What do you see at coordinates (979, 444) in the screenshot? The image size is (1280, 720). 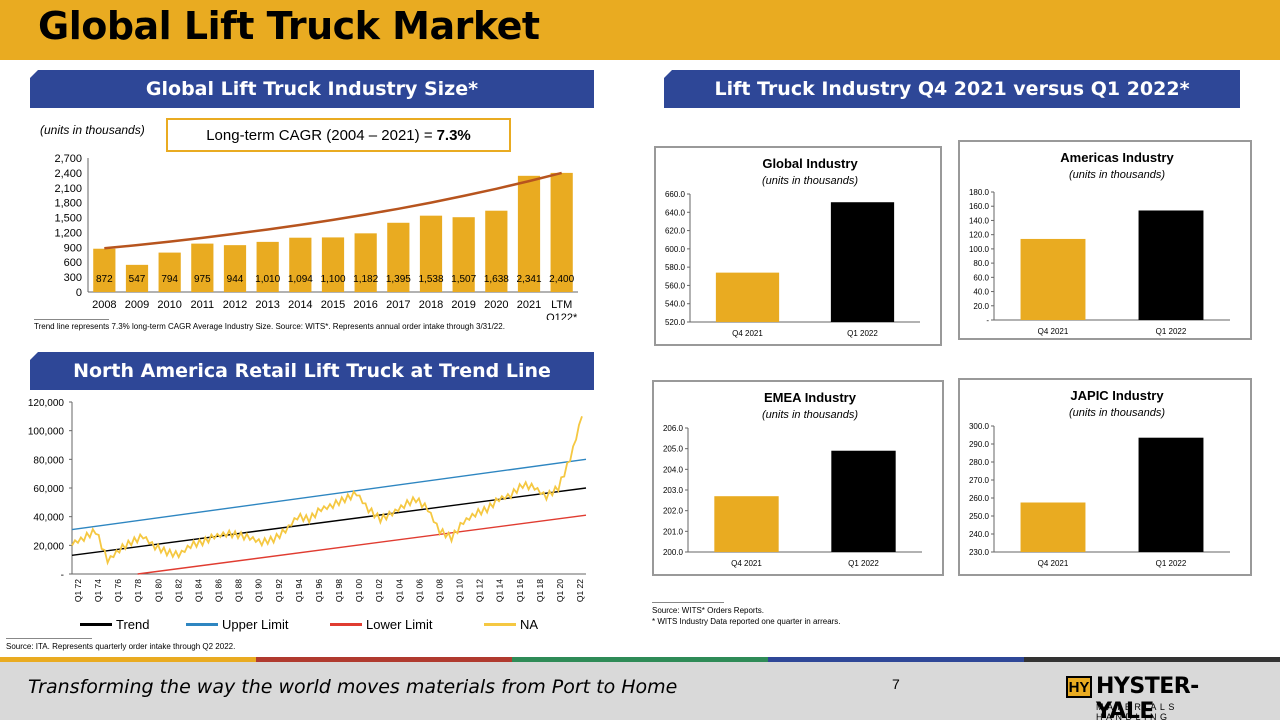 I see `japic-industry-y-tick: 290.0` at bounding box center [979, 444].